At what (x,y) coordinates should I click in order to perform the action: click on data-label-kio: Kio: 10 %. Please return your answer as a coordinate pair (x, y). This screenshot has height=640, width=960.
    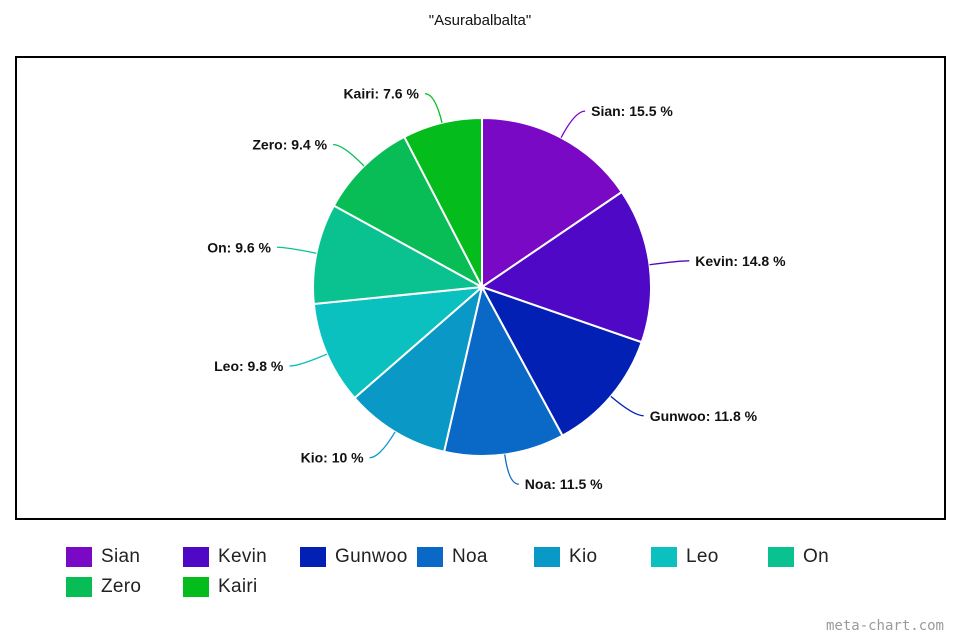
    Looking at the image, I should click on (333, 458).